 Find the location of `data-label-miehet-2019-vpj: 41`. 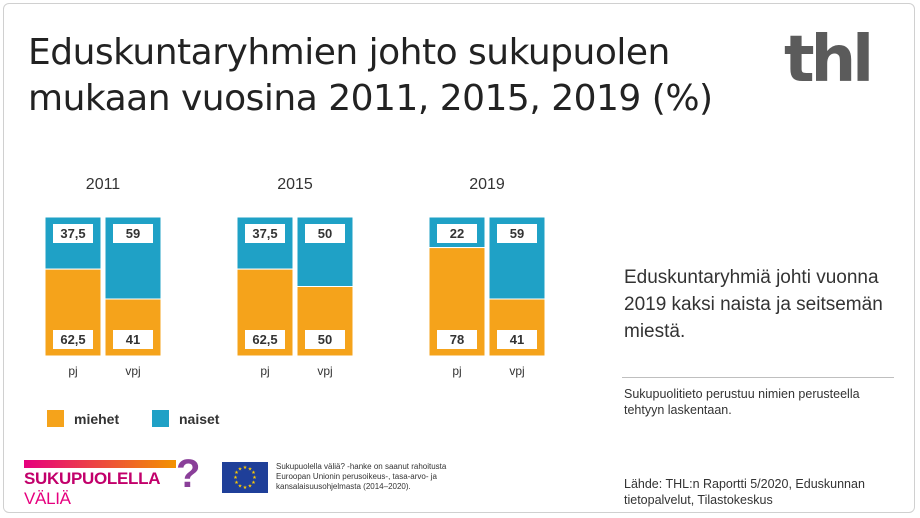

data-label-miehet-2019-vpj: 41 is located at coordinates (517, 339).